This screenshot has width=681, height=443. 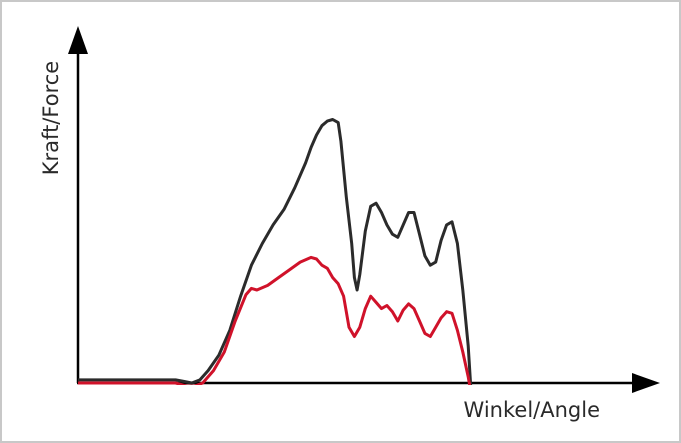 I want to click on x-axis-arrow, so click(x=646, y=383).